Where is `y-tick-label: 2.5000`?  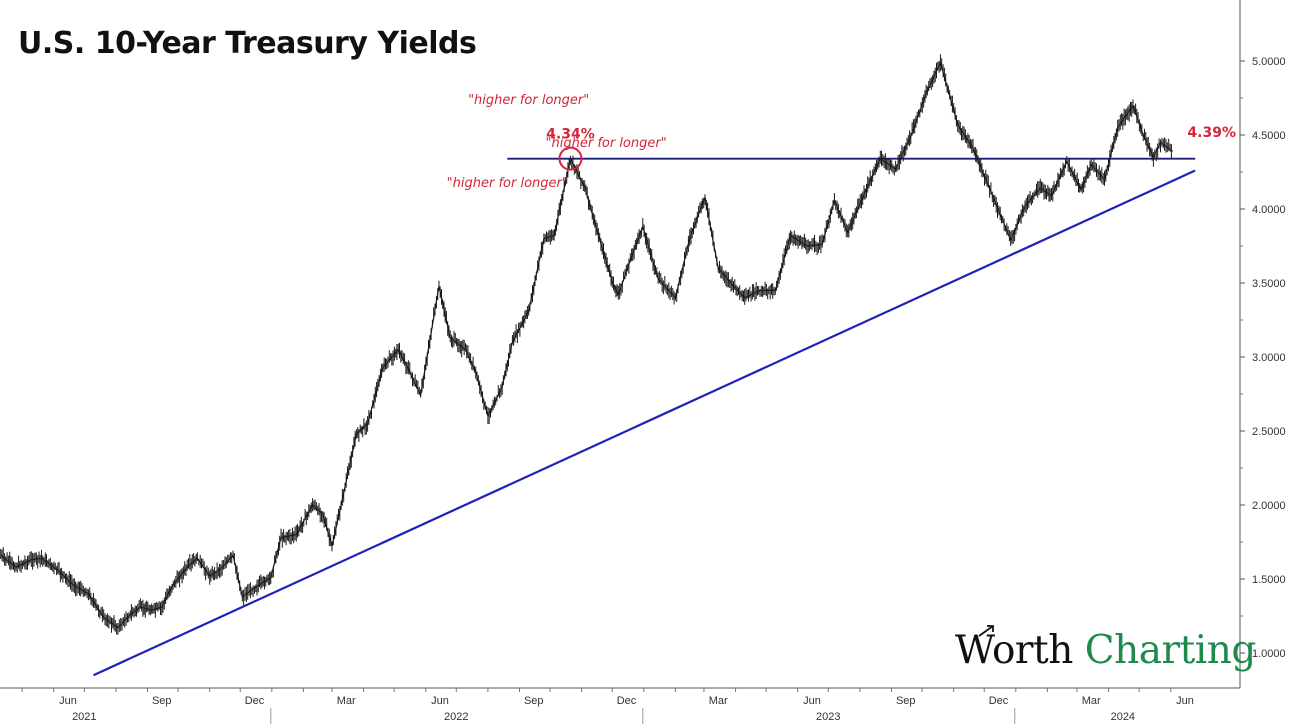 y-tick-label: 2.5000 is located at coordinates (1269, 432).